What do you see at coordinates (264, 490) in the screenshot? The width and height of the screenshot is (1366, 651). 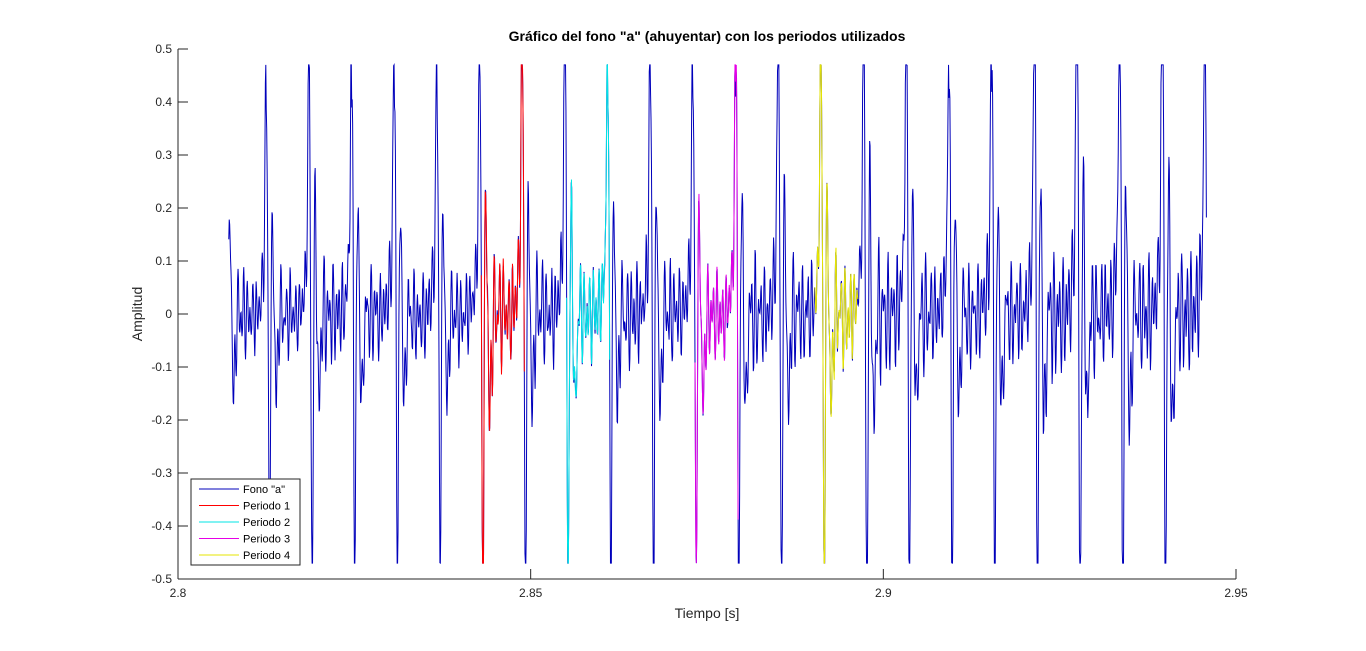 I see `legend-label: Fono "a"` at bounding box center [264, 490].